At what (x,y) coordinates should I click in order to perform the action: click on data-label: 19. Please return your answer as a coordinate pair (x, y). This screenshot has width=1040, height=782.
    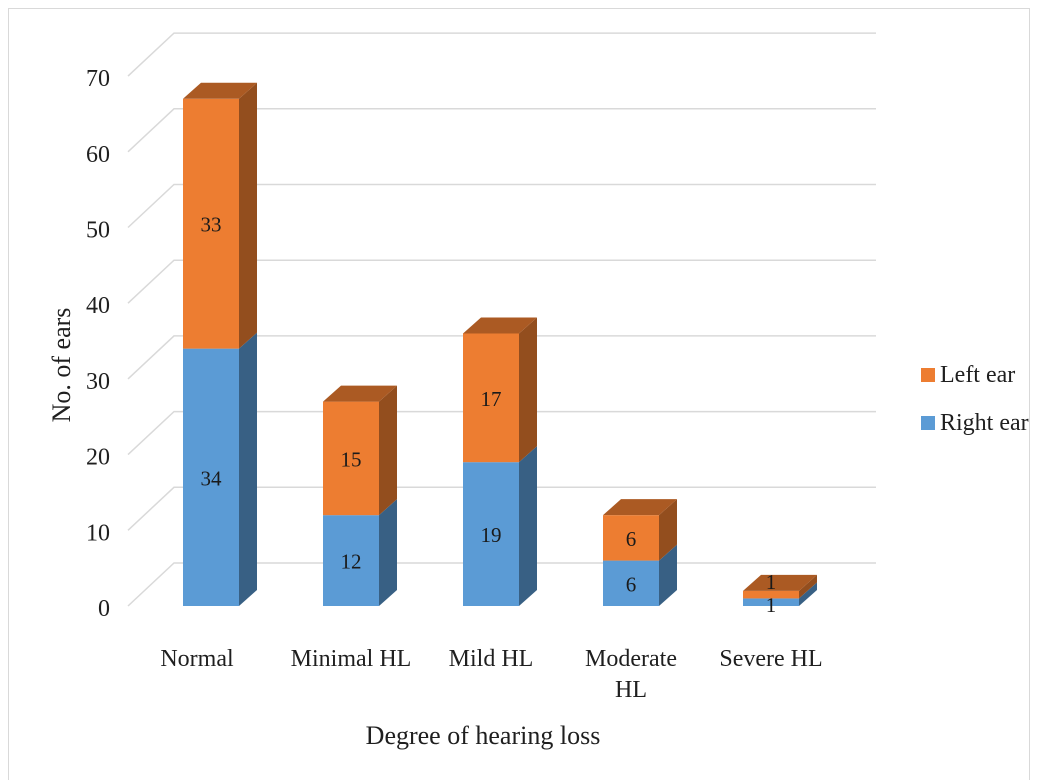
    Looking at the image, I should click on (491, 535).